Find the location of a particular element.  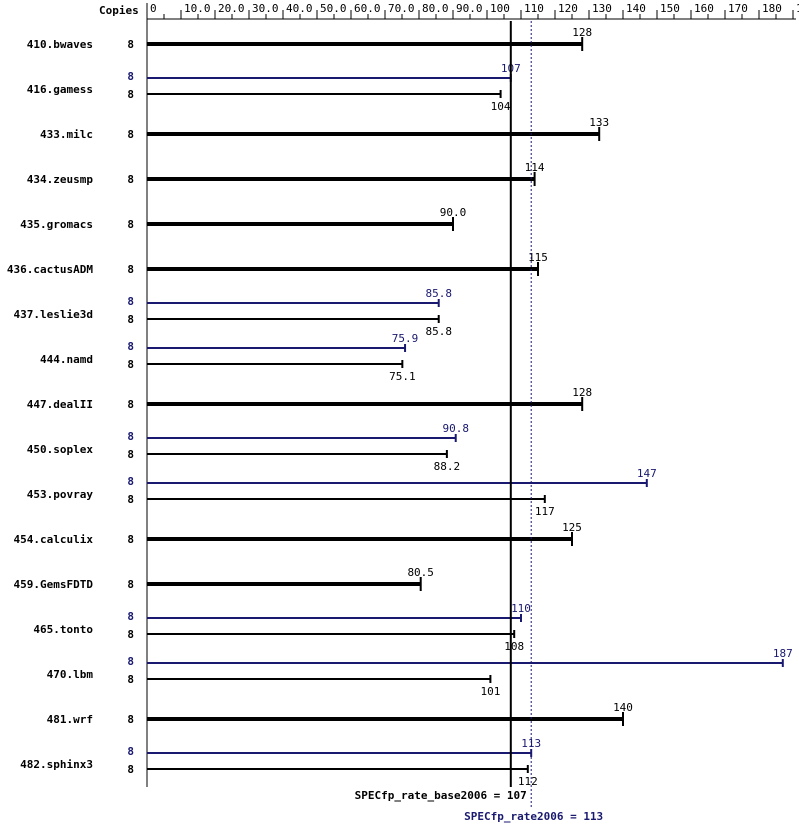

base-value-label: 140 is located at coordinates (623, 707).